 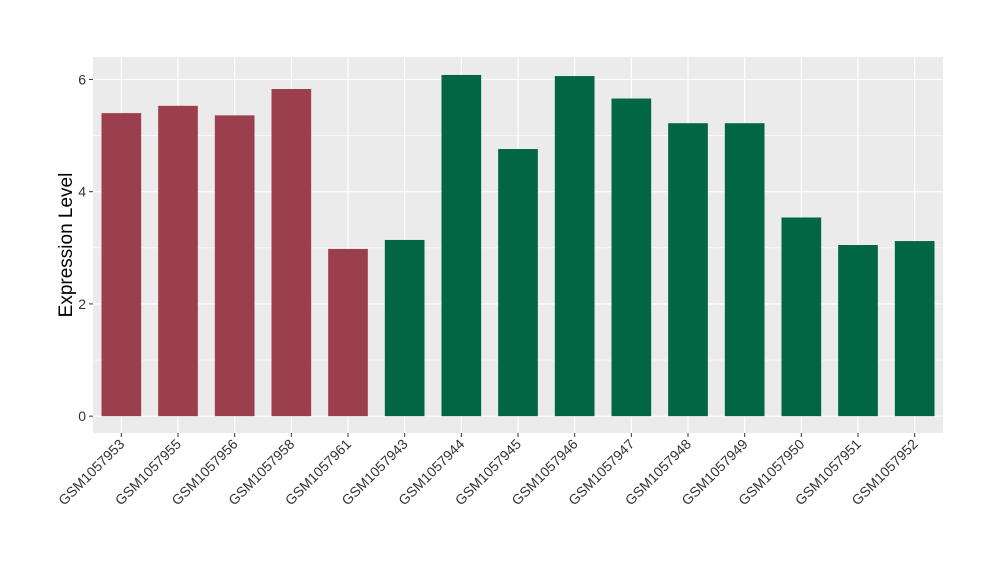 What do you see at coordinates (82, 416) in the screenshot?
I see `y-tick-label: 0` at bounding box center [82, 416].